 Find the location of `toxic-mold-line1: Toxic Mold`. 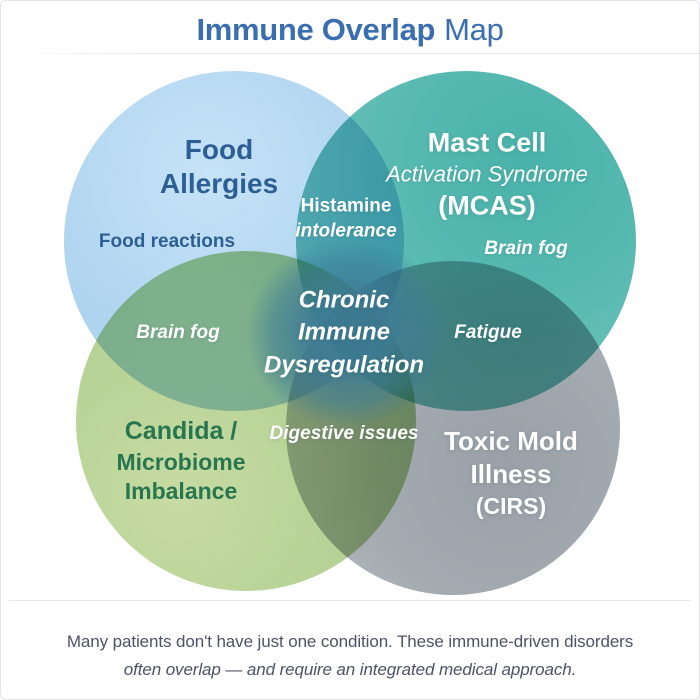

toxic-mold-line1: Toxic Mold is located at coordinates (511, 441).